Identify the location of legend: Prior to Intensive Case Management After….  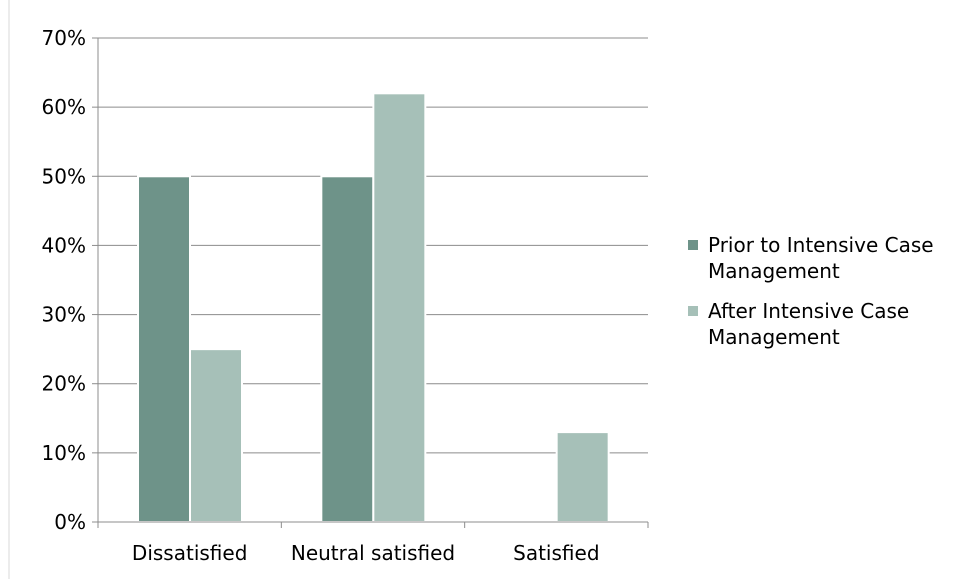
(818, 298).